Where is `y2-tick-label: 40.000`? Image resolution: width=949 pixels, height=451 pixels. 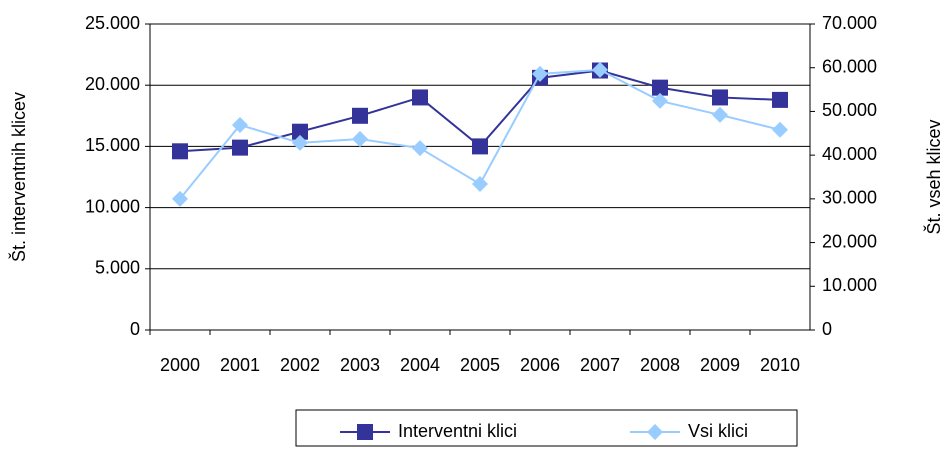 y2-tick-label: 40.000 is located at coordinates (849, 154).